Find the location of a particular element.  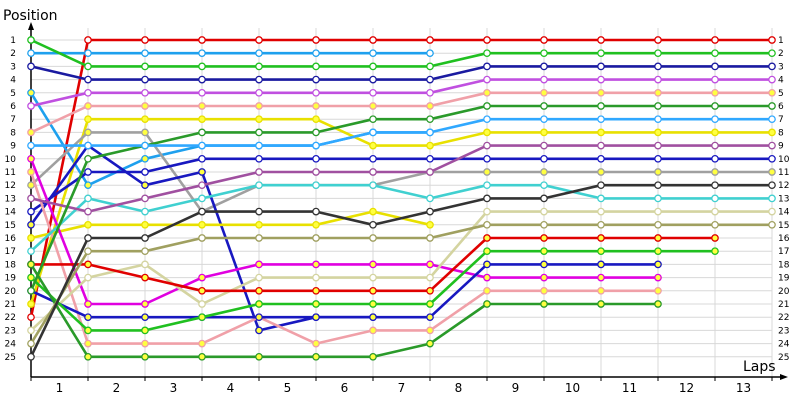

y-tick-label: 18 is located at coordinates (11, 265).